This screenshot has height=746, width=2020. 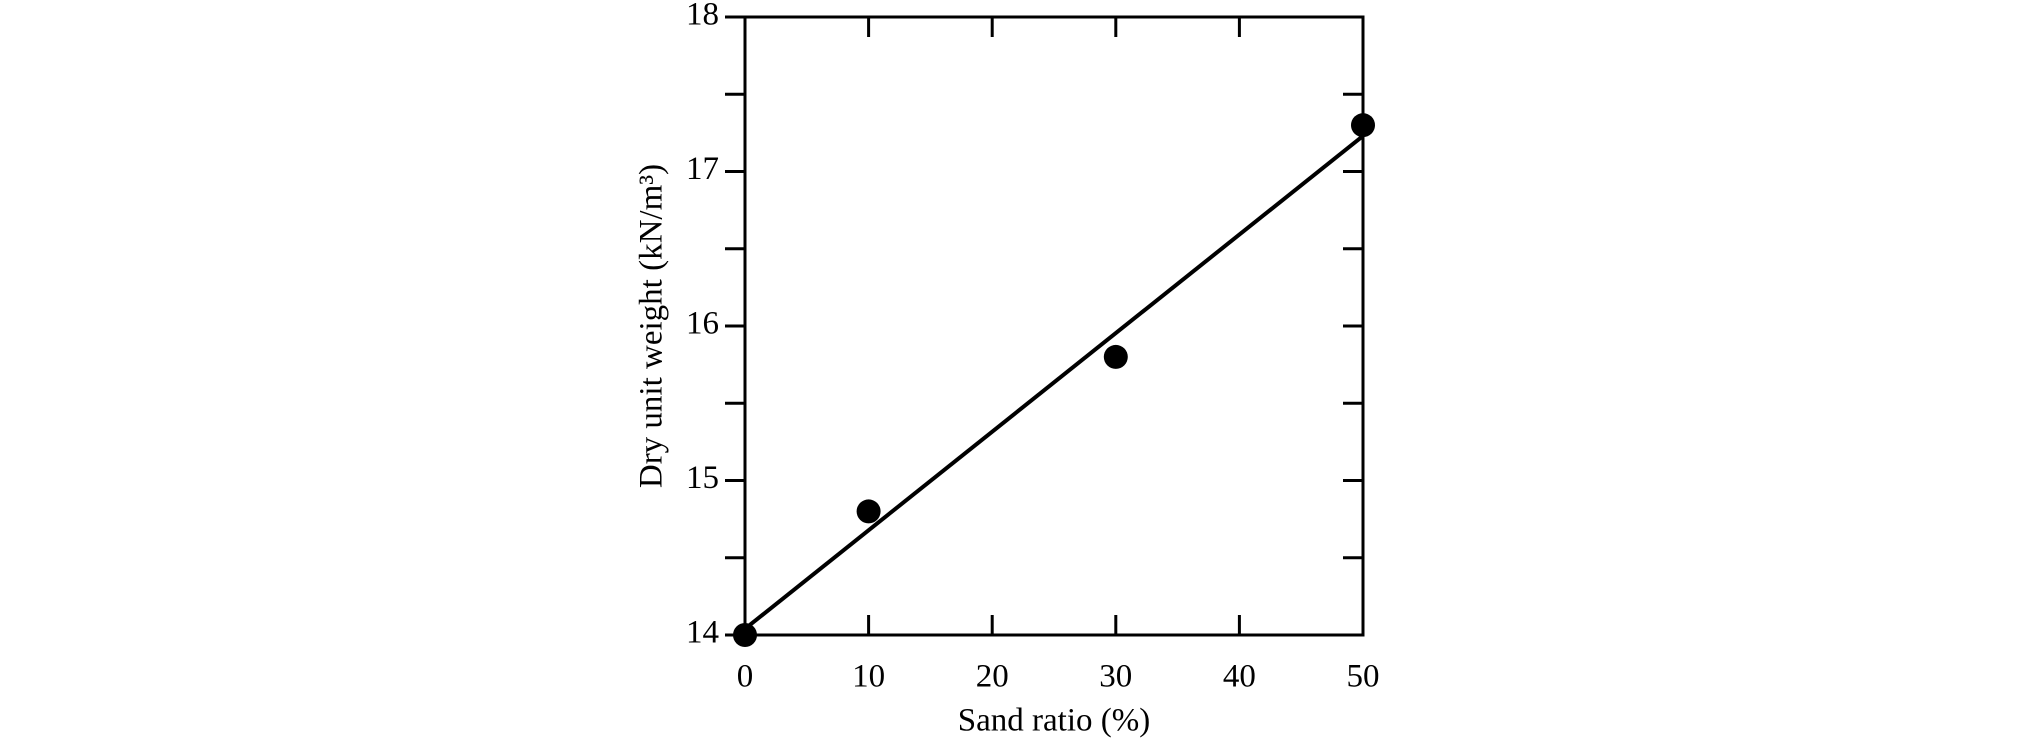 What do you see at coordinates (702, 478) in the screenshot?
I see `y-tick-label: 15` at bounding box center [702, 478].